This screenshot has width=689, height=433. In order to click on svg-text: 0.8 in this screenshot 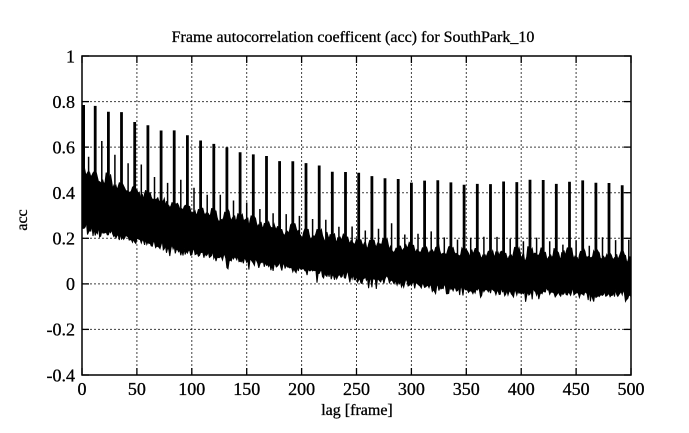, I will do `click(64, 102)`.